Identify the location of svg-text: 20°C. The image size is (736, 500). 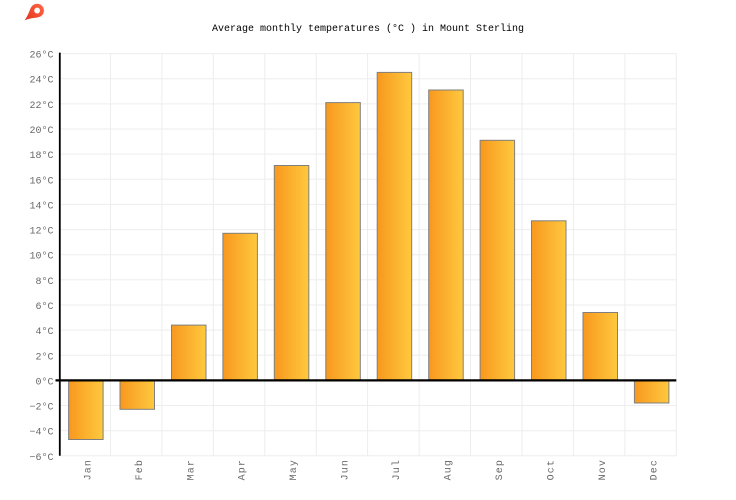
(41, 131).